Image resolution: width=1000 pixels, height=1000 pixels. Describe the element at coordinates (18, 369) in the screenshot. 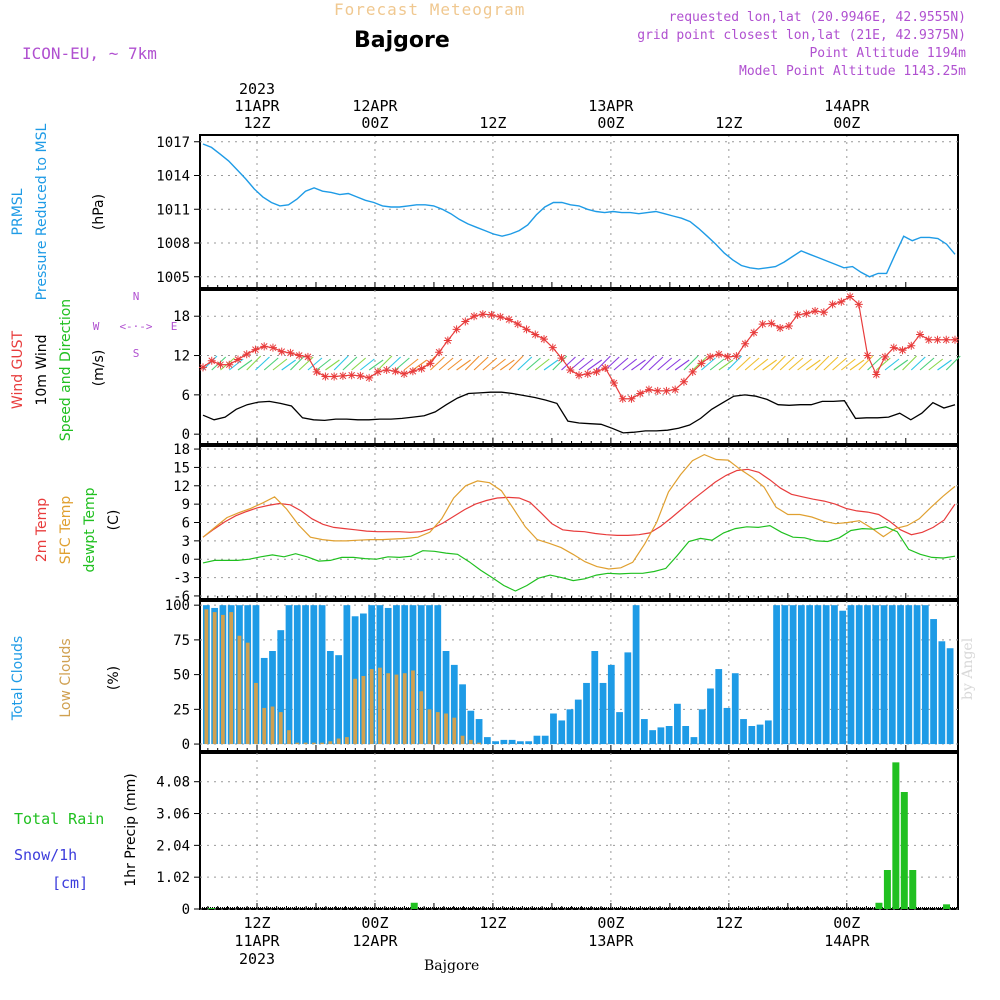

I see `label-wind-gust: Wind GUST` at that location.